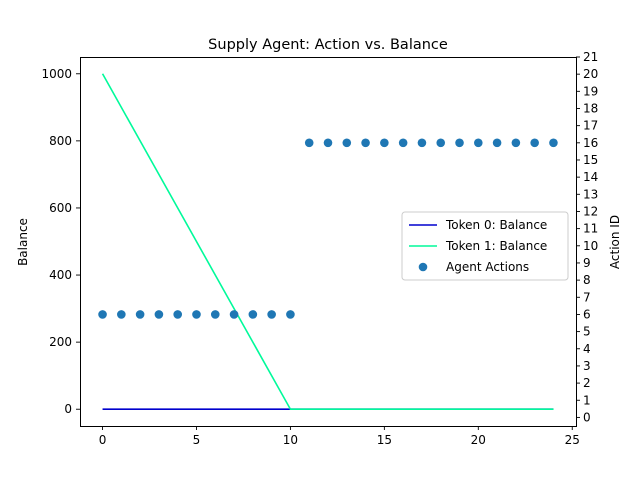 The image size is (640, 480). I want to click on x-tick-label: 20, so click(478, 440).